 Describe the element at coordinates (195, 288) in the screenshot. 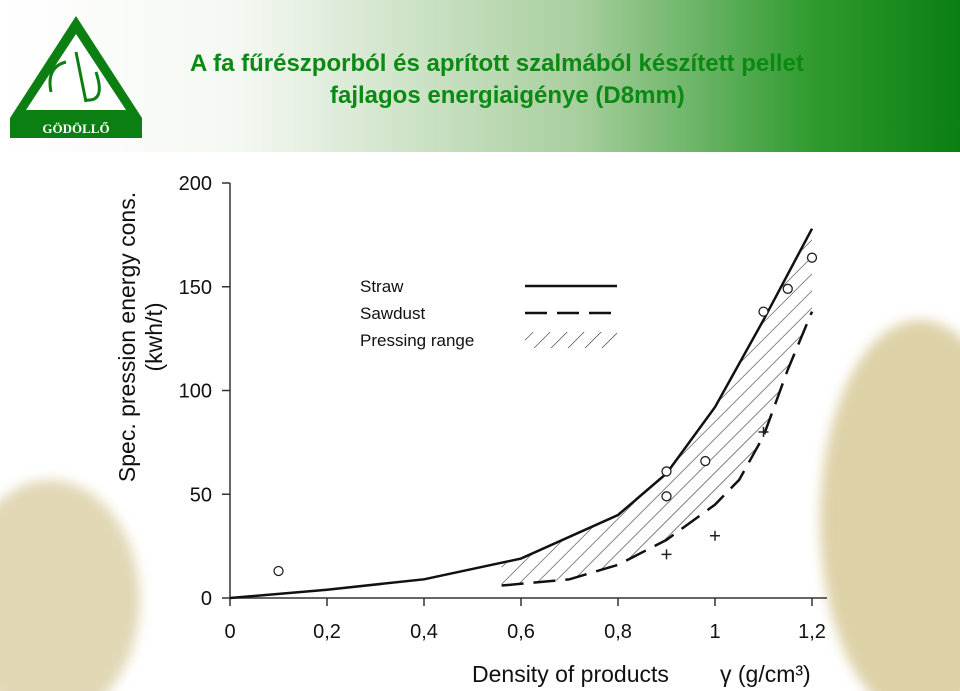

I see `y-tick-label: 150` at that location.